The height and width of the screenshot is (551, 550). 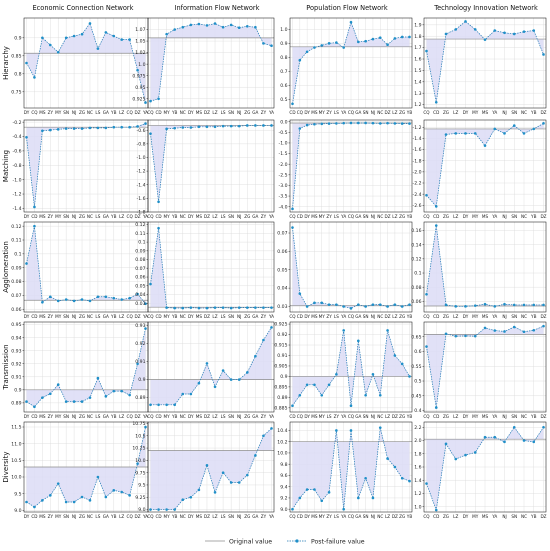 What do you see at coordinates (106, 516) in the screenshot?
I see `x-tick-label: GA` at bounding box center [106, 516].